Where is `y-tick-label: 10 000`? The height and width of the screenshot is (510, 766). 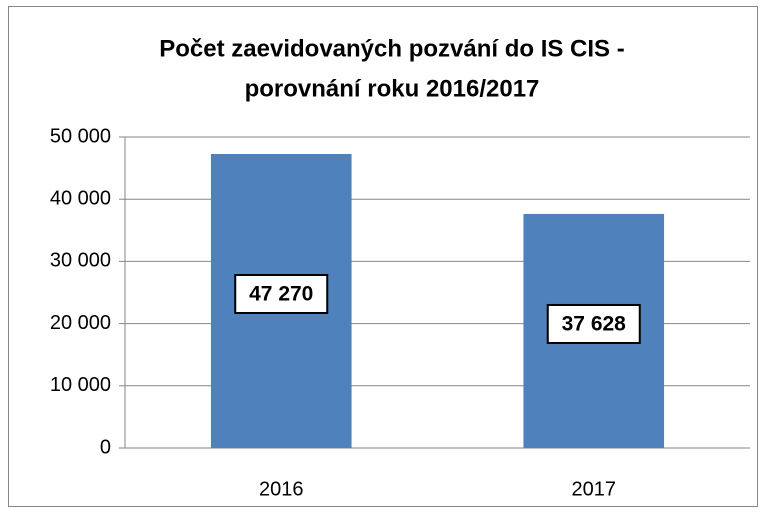 y-tick-label: 10 000 is located at coordinates (80, 385).